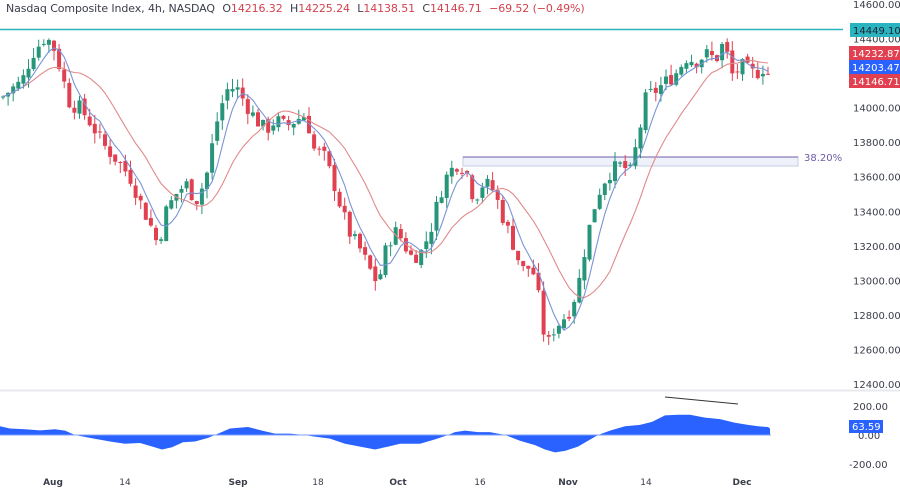 This screenshot has width=900, height=490. I want to click on fast-ma-price-badge: 14203.47, so click(874, 67).